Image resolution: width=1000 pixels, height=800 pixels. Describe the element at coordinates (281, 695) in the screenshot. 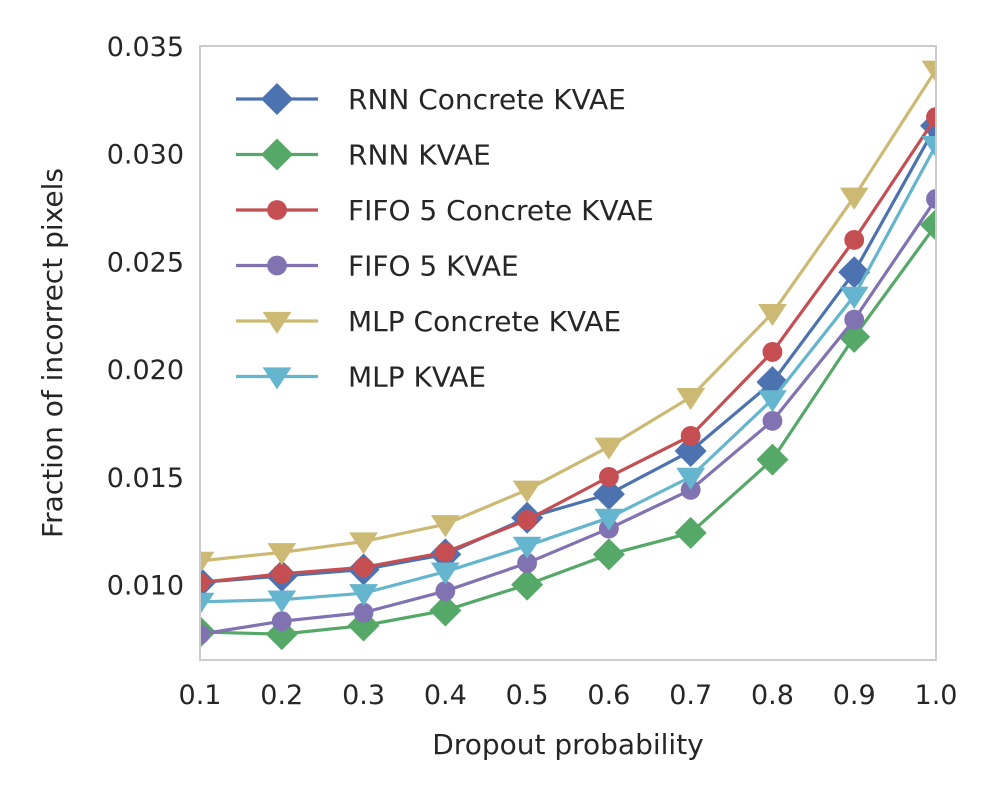

I see `x-tick-label: 0.2` at that location.